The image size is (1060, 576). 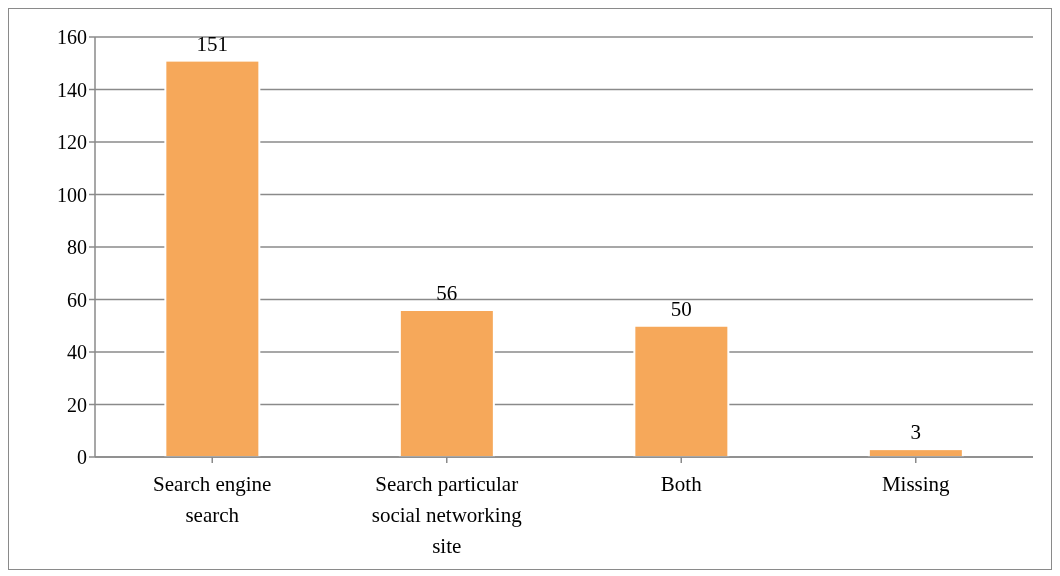 What do you see at coordinates (447, 515) in the screenshot?
I see `x-tick-label: Search particular social networking site` at bounding box center [447, 515].